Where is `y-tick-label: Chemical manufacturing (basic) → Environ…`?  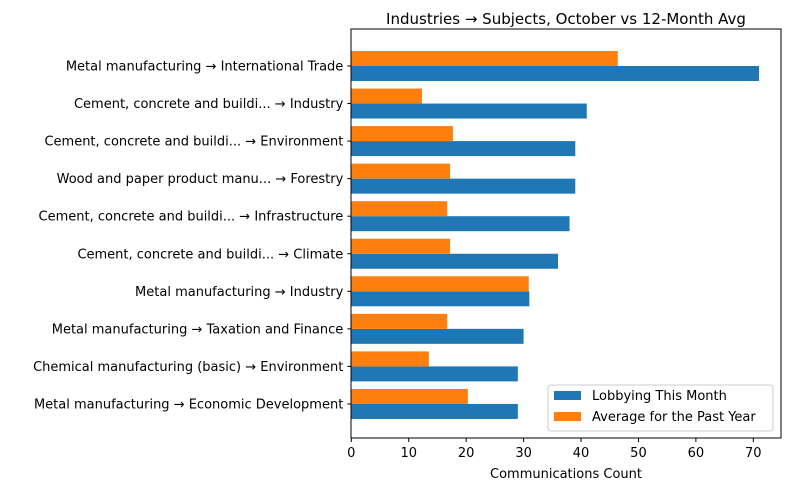 y-tick-label: Chemical manufacturing (basic) → Environ… is located at coordinates (188, 367).